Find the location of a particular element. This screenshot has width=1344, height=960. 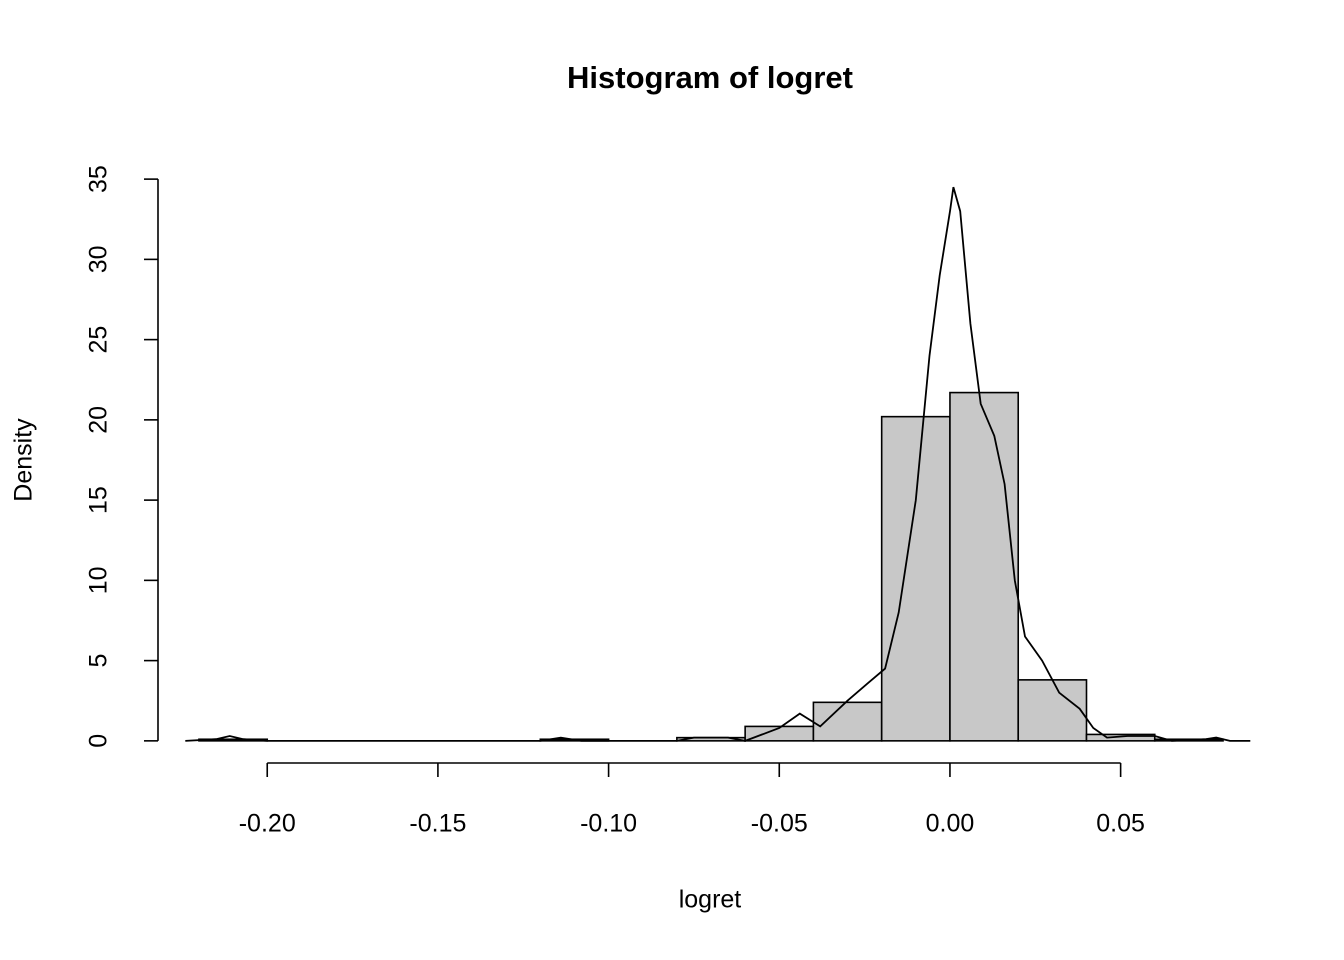

y-tick-label: 20 is located at coordinates (99, 420).